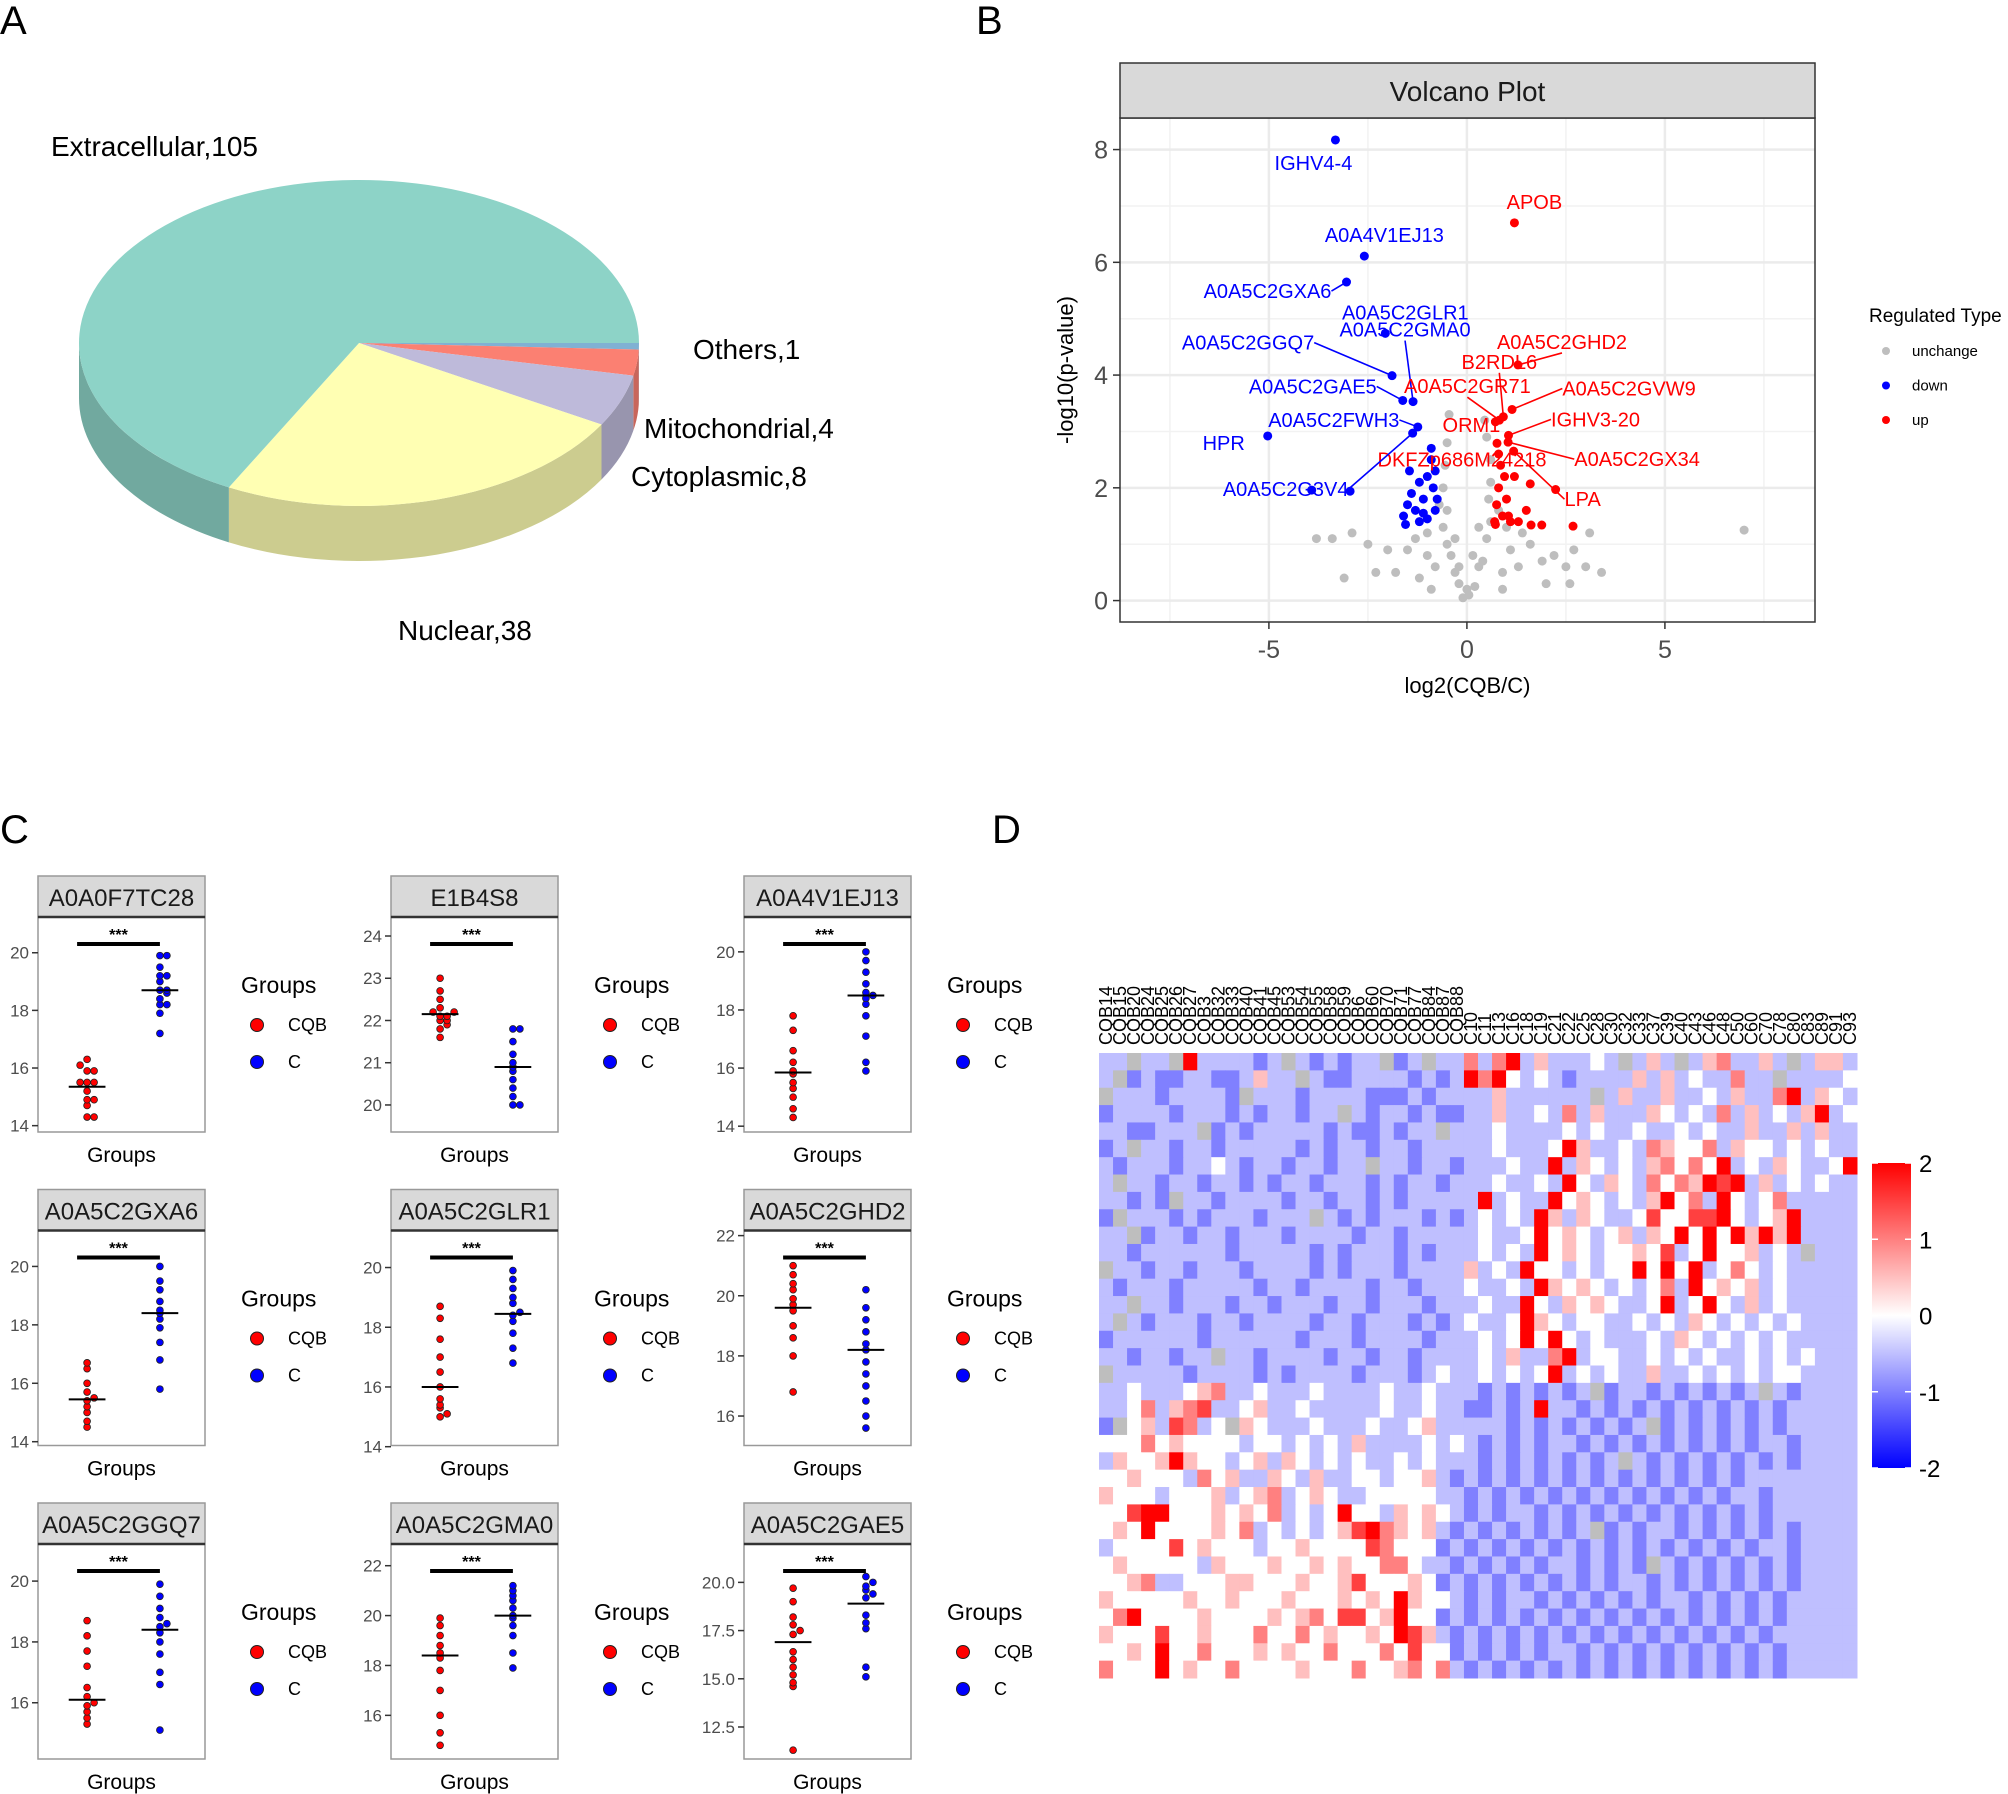 The height and width of the screenshot is (1794, 2008). What do you see at coordinates (1637, 460) in the screenshot?
I see `point-label: A0A5C2GX34` at bounding box center [1637, 460].